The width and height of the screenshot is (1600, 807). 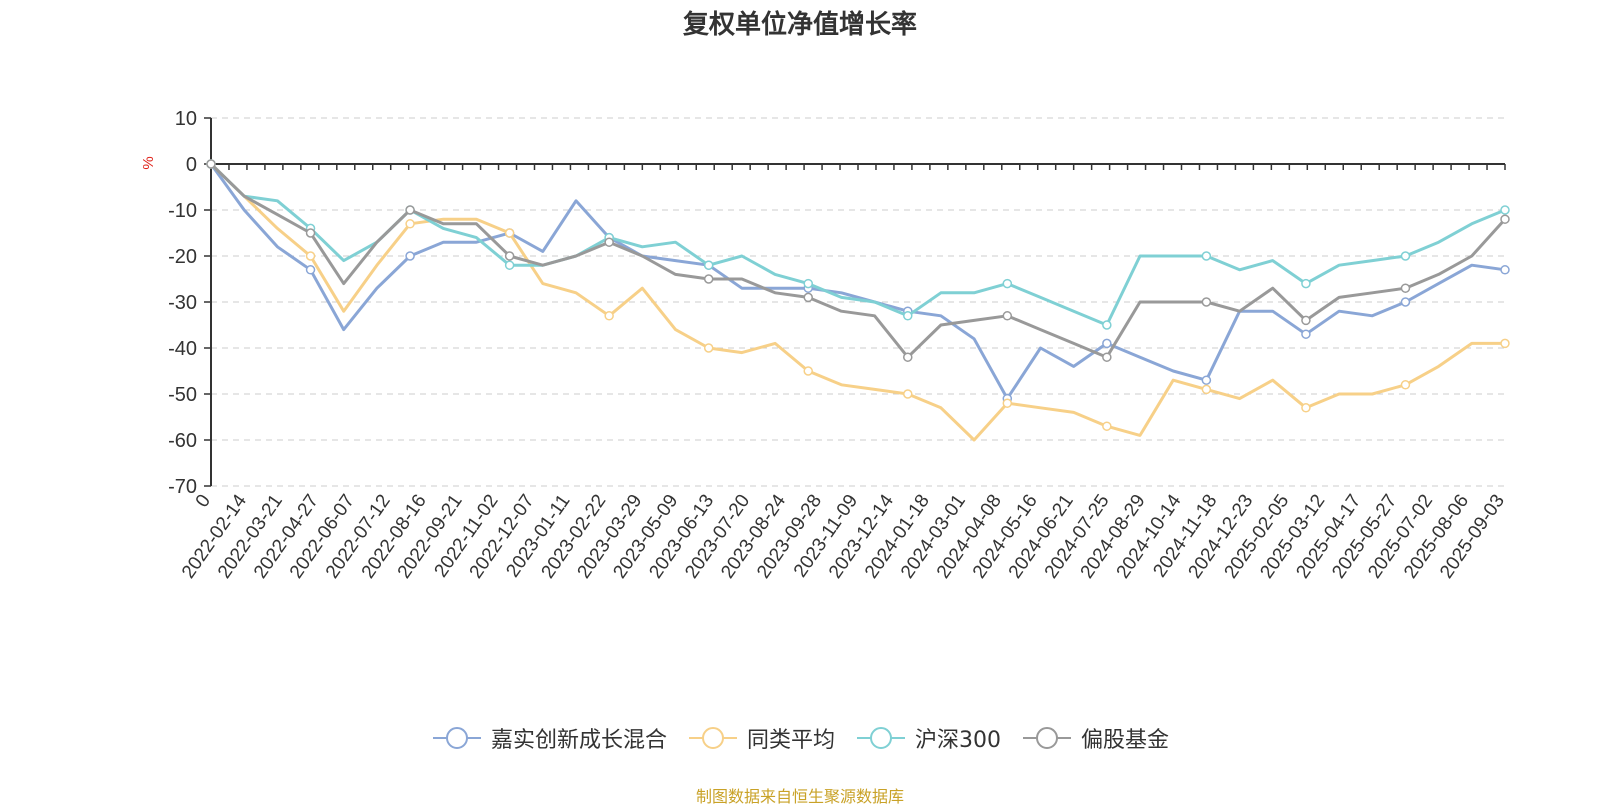 I want to click on y-tick-label: -20, so click(x=182, y=257).